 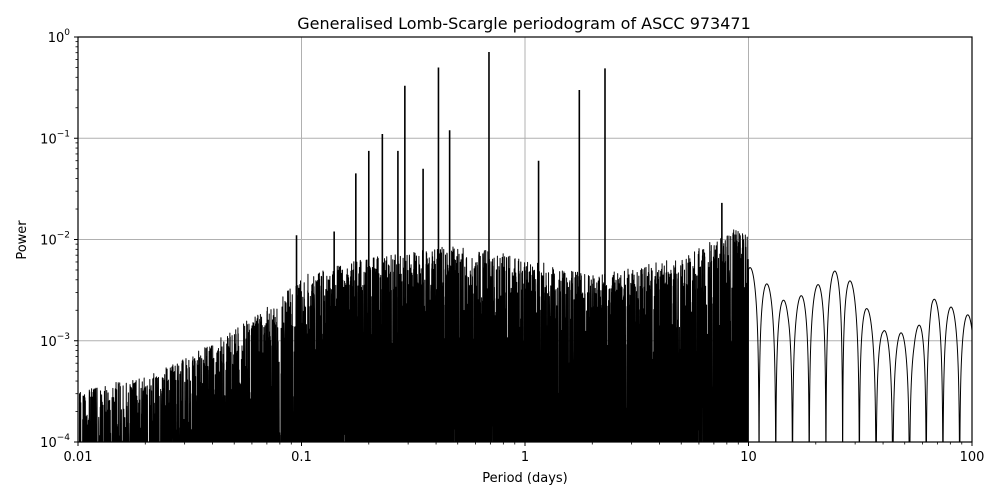 I want to click on y-tick-label: 10⁻⁴, so click(x=55, y=442).